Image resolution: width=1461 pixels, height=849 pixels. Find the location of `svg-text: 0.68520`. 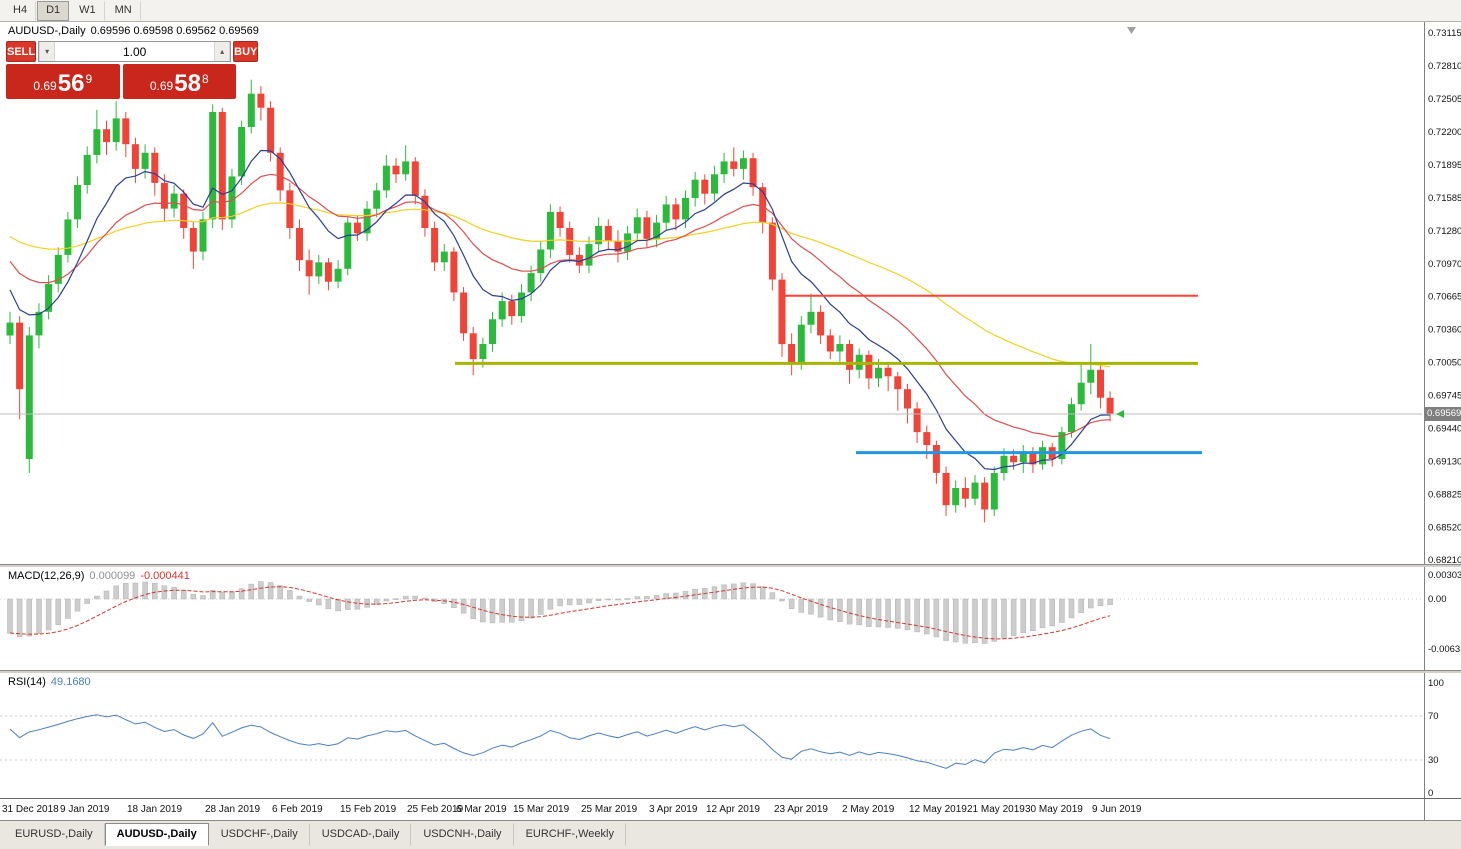

svg-text: 0.68520 is located at coordinates (1444, 527).